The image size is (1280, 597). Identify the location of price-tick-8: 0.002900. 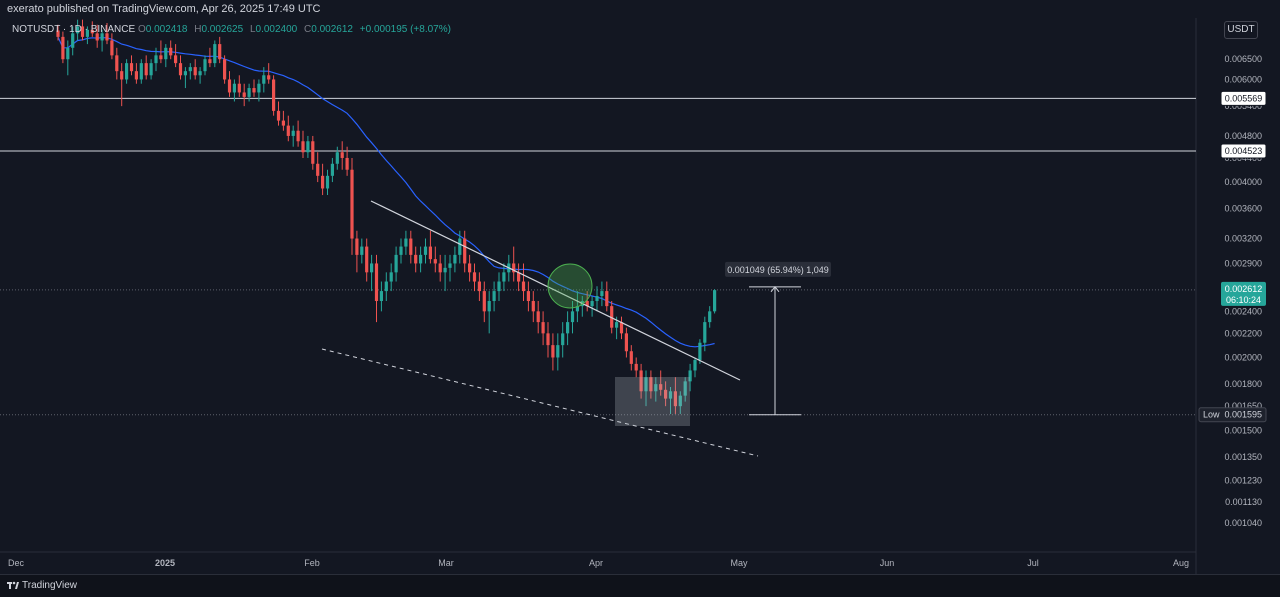
(1243, 263).